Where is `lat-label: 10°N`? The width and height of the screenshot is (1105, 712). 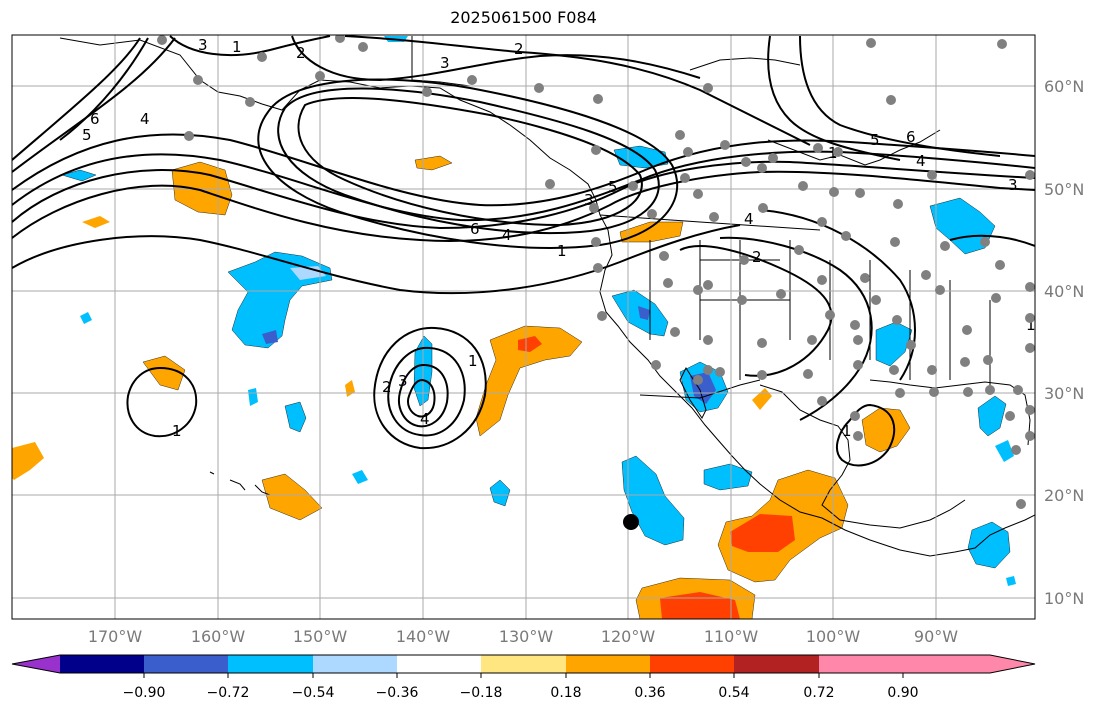 lat-label: 10°N is located at coordinates (1064, 598).